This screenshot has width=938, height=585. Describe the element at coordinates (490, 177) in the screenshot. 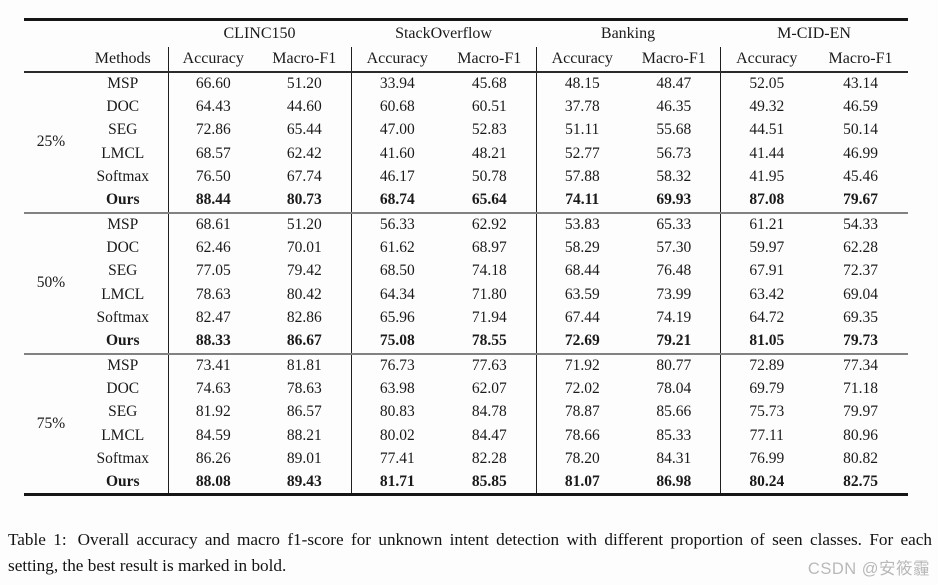

I see `value-cell: 50.78` at that location.